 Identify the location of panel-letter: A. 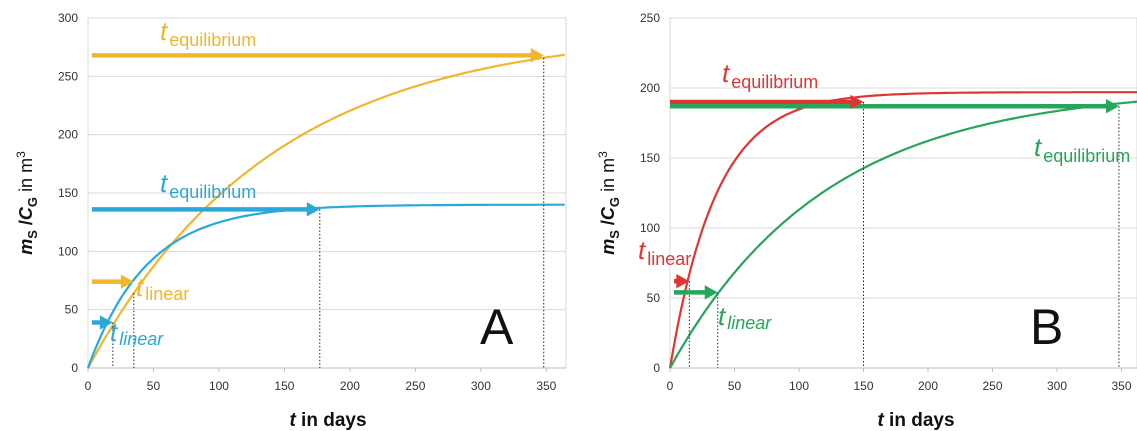
(497, 327).